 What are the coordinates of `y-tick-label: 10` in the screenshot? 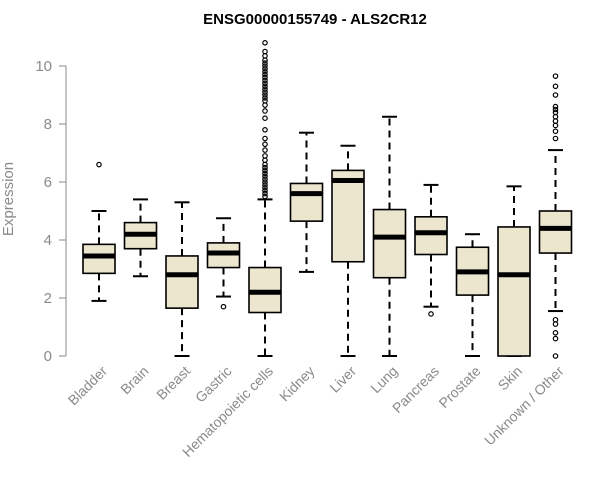 It's located at (43, 66).